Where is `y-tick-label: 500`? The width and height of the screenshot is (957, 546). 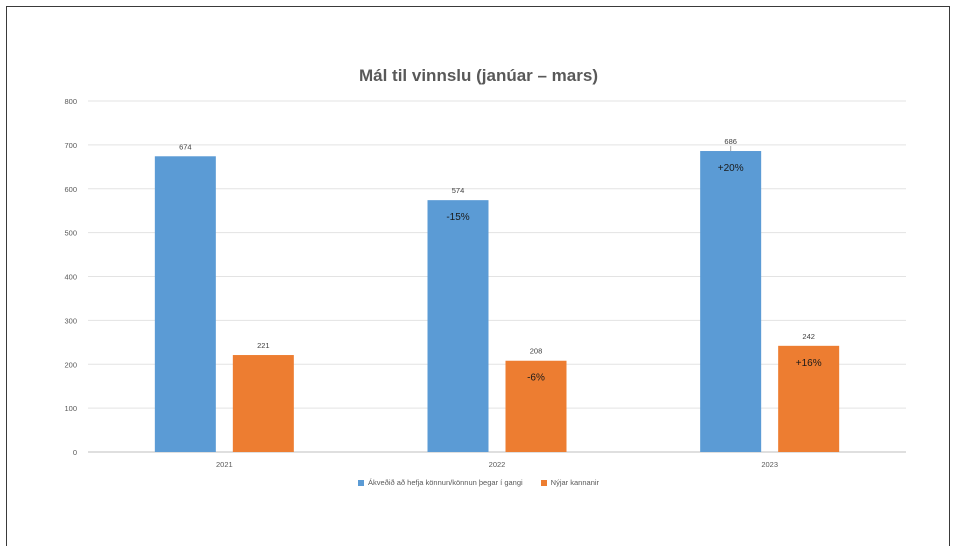
y-tick-label: 500 is located at coordinates (70, 233).